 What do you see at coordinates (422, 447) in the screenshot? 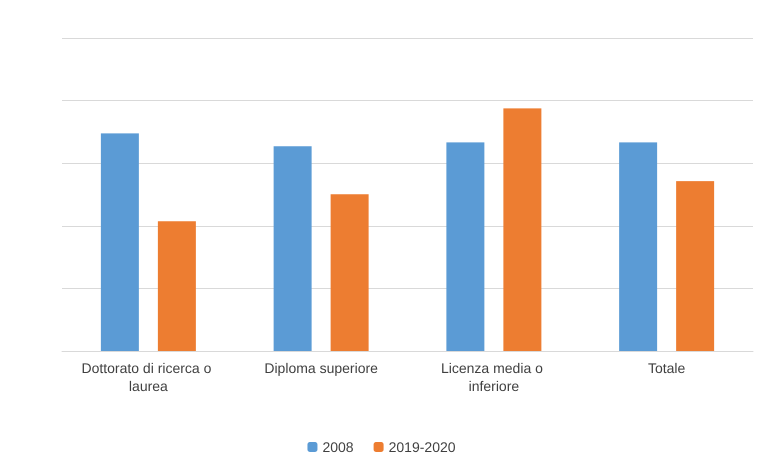
I see `legend-label: 2019-2020` at bounding box center [422, 447].